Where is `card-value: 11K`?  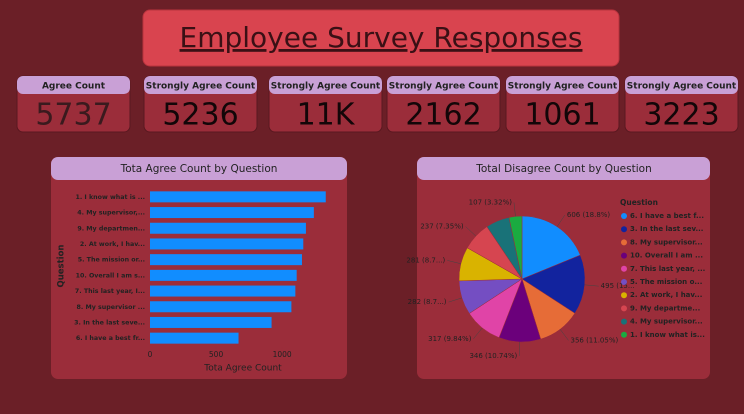 card-value: 11K is located at coordinates (326, 115).